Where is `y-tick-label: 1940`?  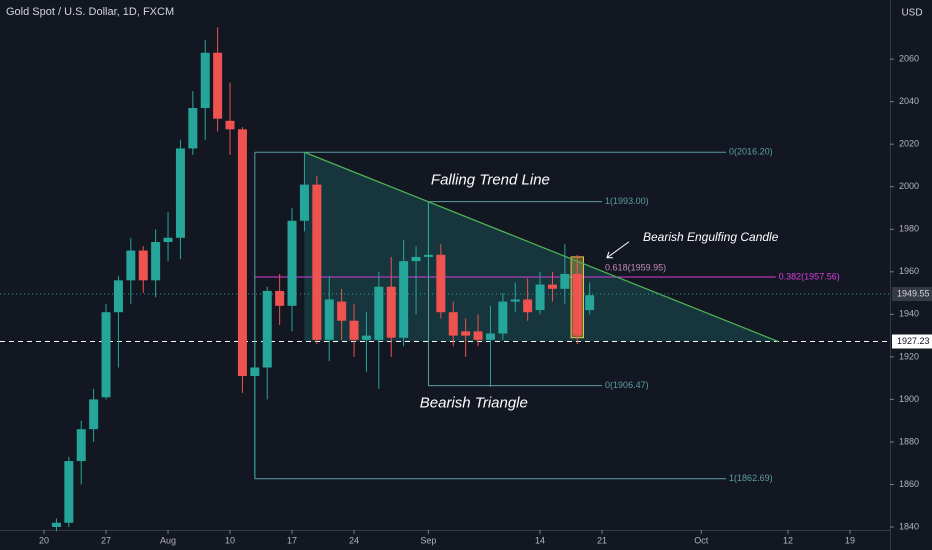
y-tick-label: 1940 is located at coordinates (909, 314).